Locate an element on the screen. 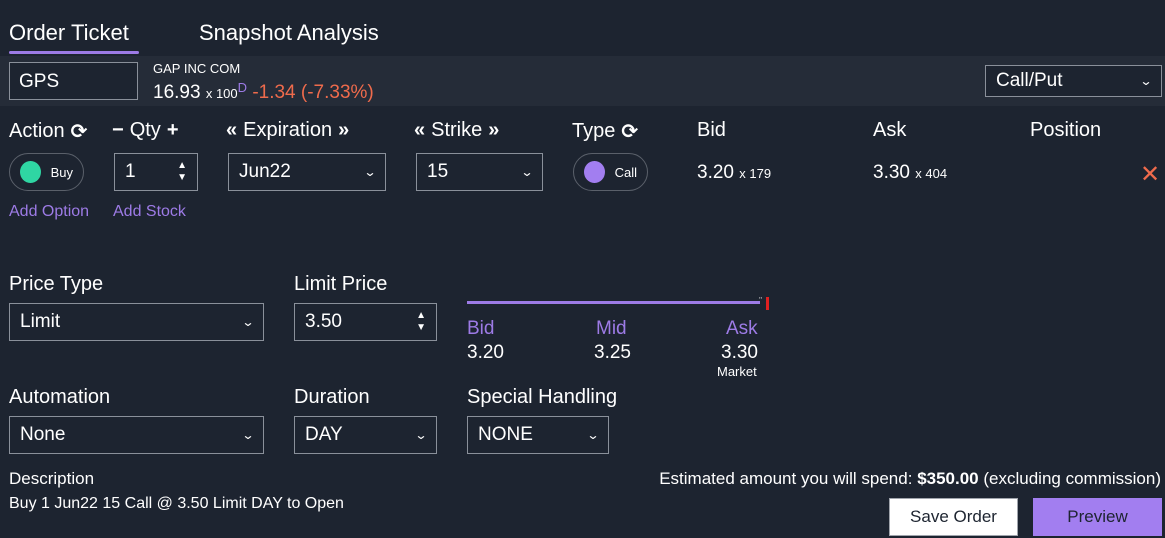 Image resolution: width=1165 pixels, height=538 pixels. tab-snapshot-analysis: Snapshot Analysis is located at coordinates (289, 32).